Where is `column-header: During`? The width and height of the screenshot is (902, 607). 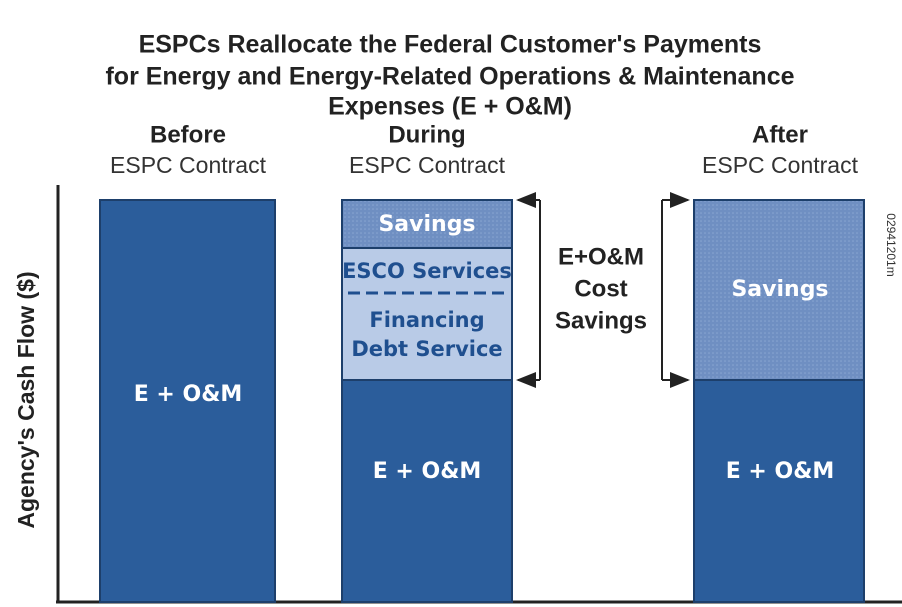 column-header: During is located at coordinates (426, 134).